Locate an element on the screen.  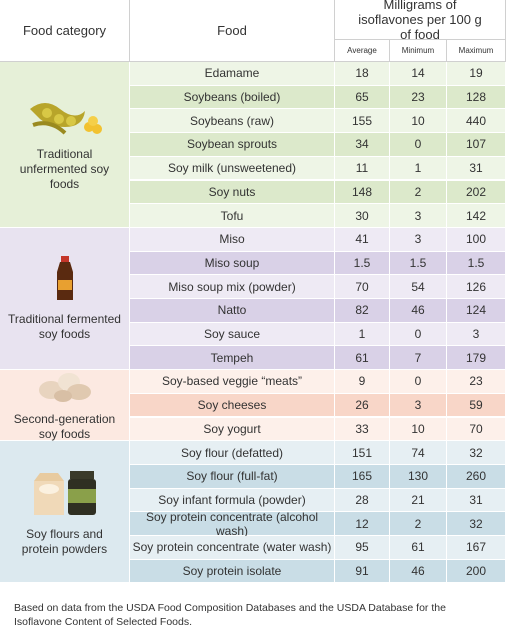
value-cell: 142 is located at coordinates (476, 216).